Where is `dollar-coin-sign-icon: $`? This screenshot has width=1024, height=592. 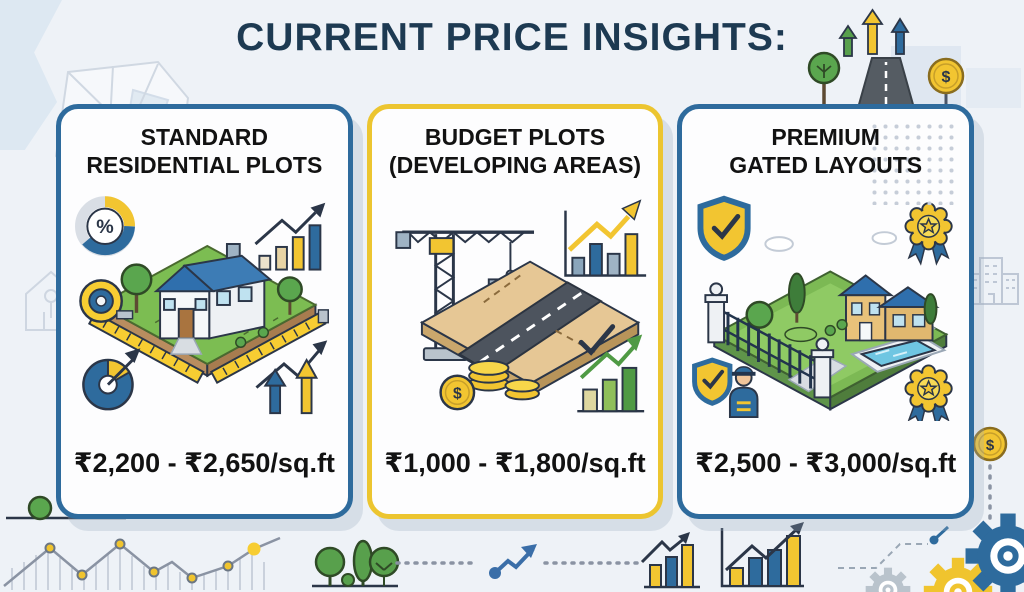
dollar-coin-sign-icon: $ is located at coordinates (946, 83).